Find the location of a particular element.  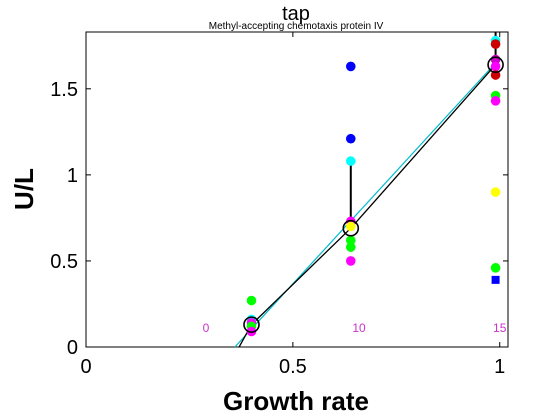

x-axis-label: Growth rate is located at coordinates (296, 401).